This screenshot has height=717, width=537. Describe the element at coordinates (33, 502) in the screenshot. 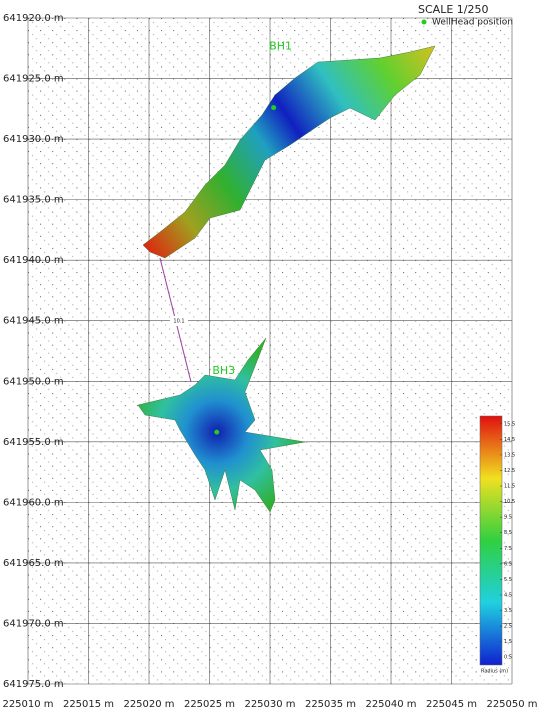

I see `y-tick-label: 641960.0 m` at that location.